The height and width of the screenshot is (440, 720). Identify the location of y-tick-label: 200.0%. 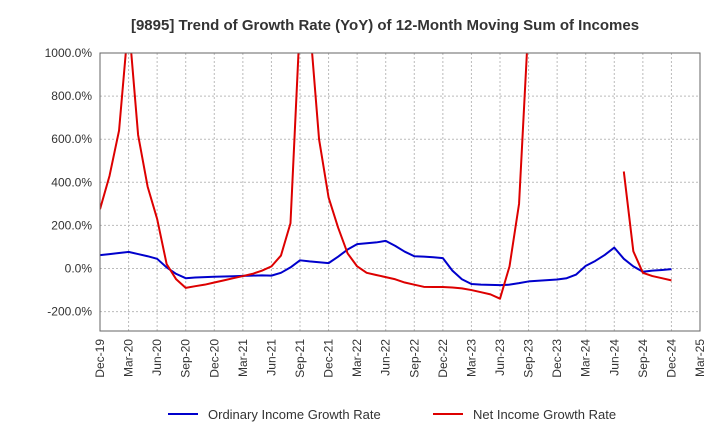
(71, 225).